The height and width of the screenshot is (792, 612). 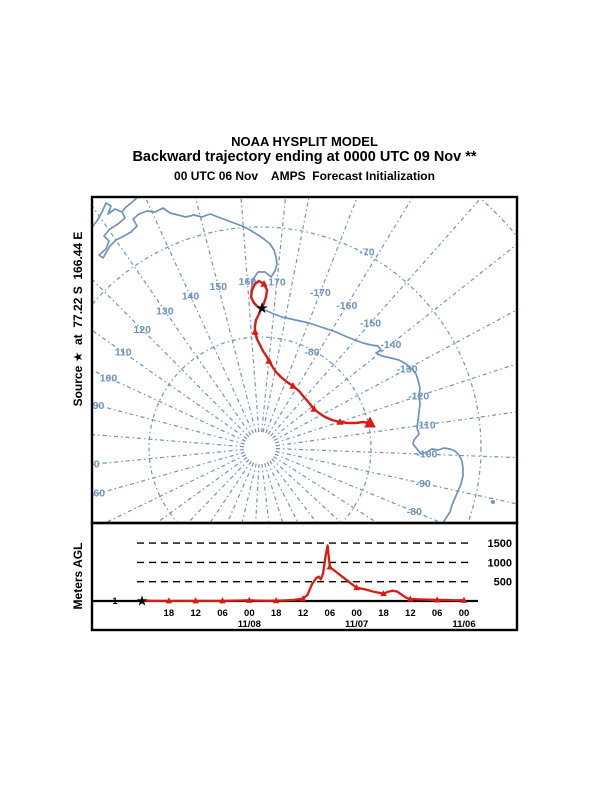 I want to click on height-gridline-label: 1500, so click(x=500, y=544).